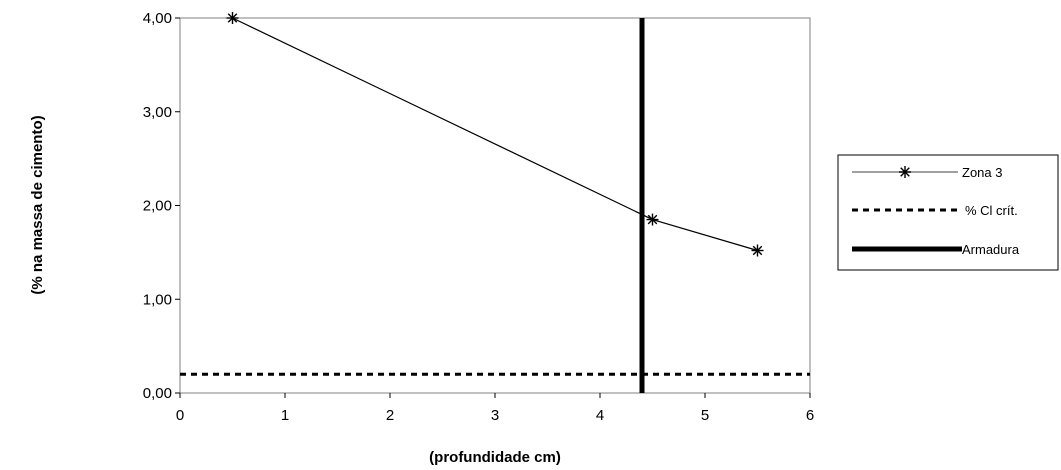 The width and height of the screenshot is (1061, 470). I want to click on x-tick-label: 0, so click(180, 415).